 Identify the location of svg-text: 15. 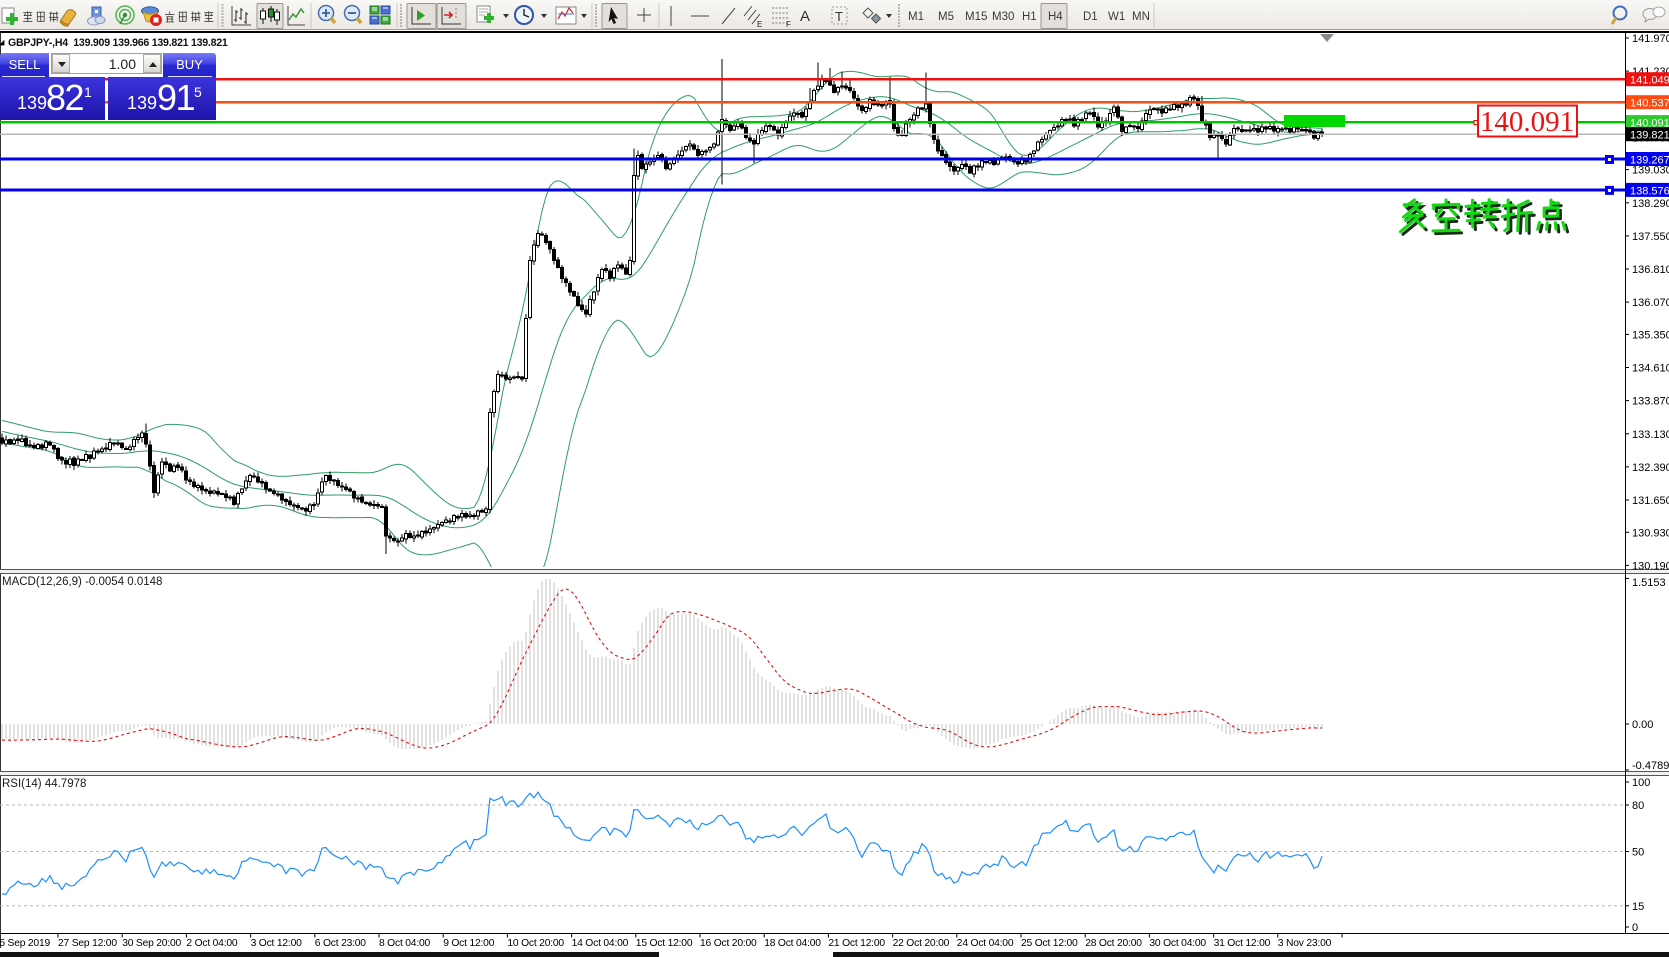
(1638, 907).